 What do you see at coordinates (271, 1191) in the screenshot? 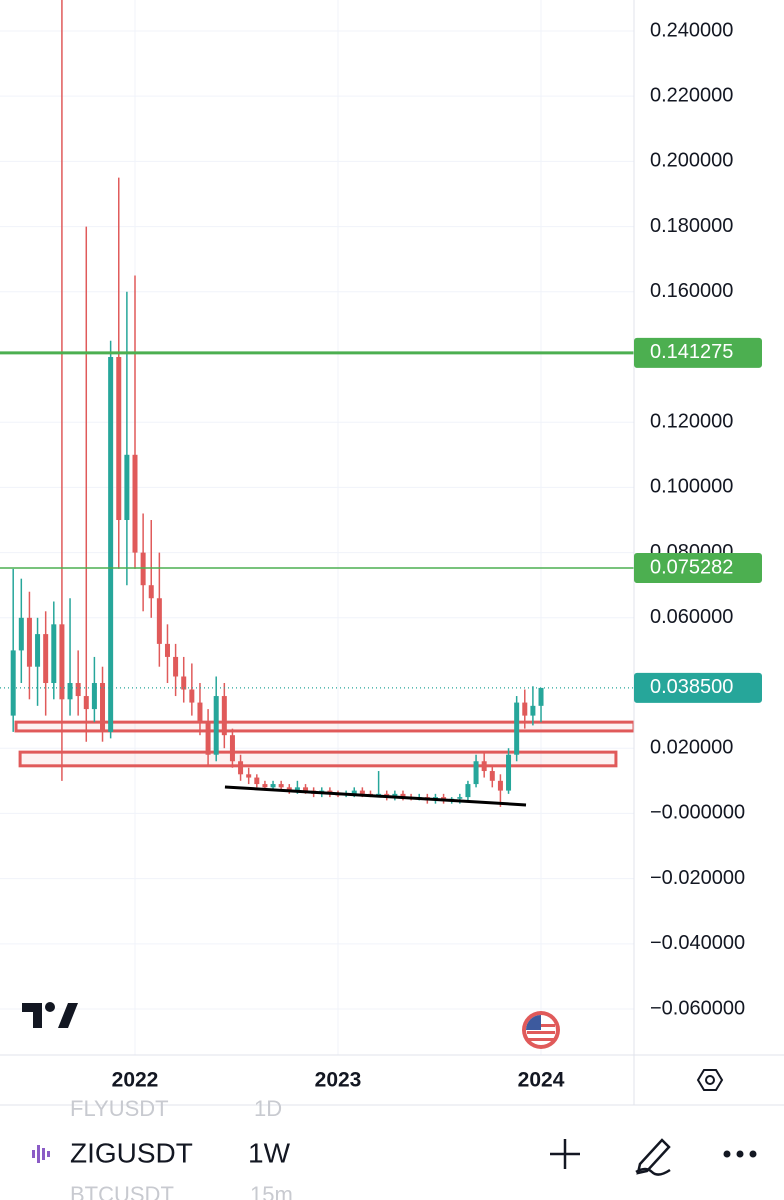
I see `next-interval: 15m` at bounding box center [271, 1191].